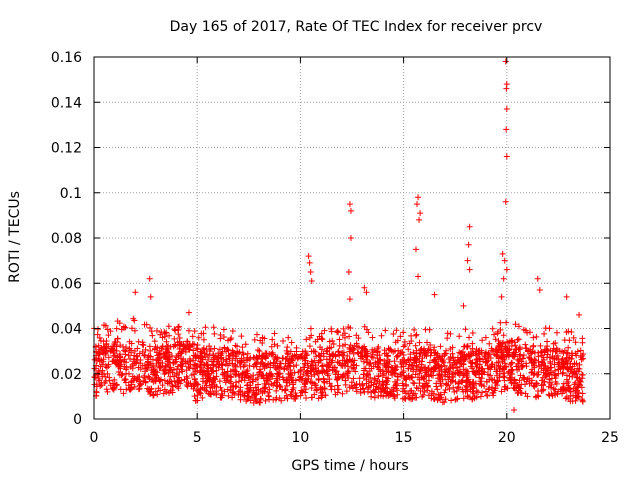 The image size is (640, 480). What do you see at coordinates (66, 284) in the screenshot?
I see `y-tick-label: 0.06` at bounding box center [66, 284].